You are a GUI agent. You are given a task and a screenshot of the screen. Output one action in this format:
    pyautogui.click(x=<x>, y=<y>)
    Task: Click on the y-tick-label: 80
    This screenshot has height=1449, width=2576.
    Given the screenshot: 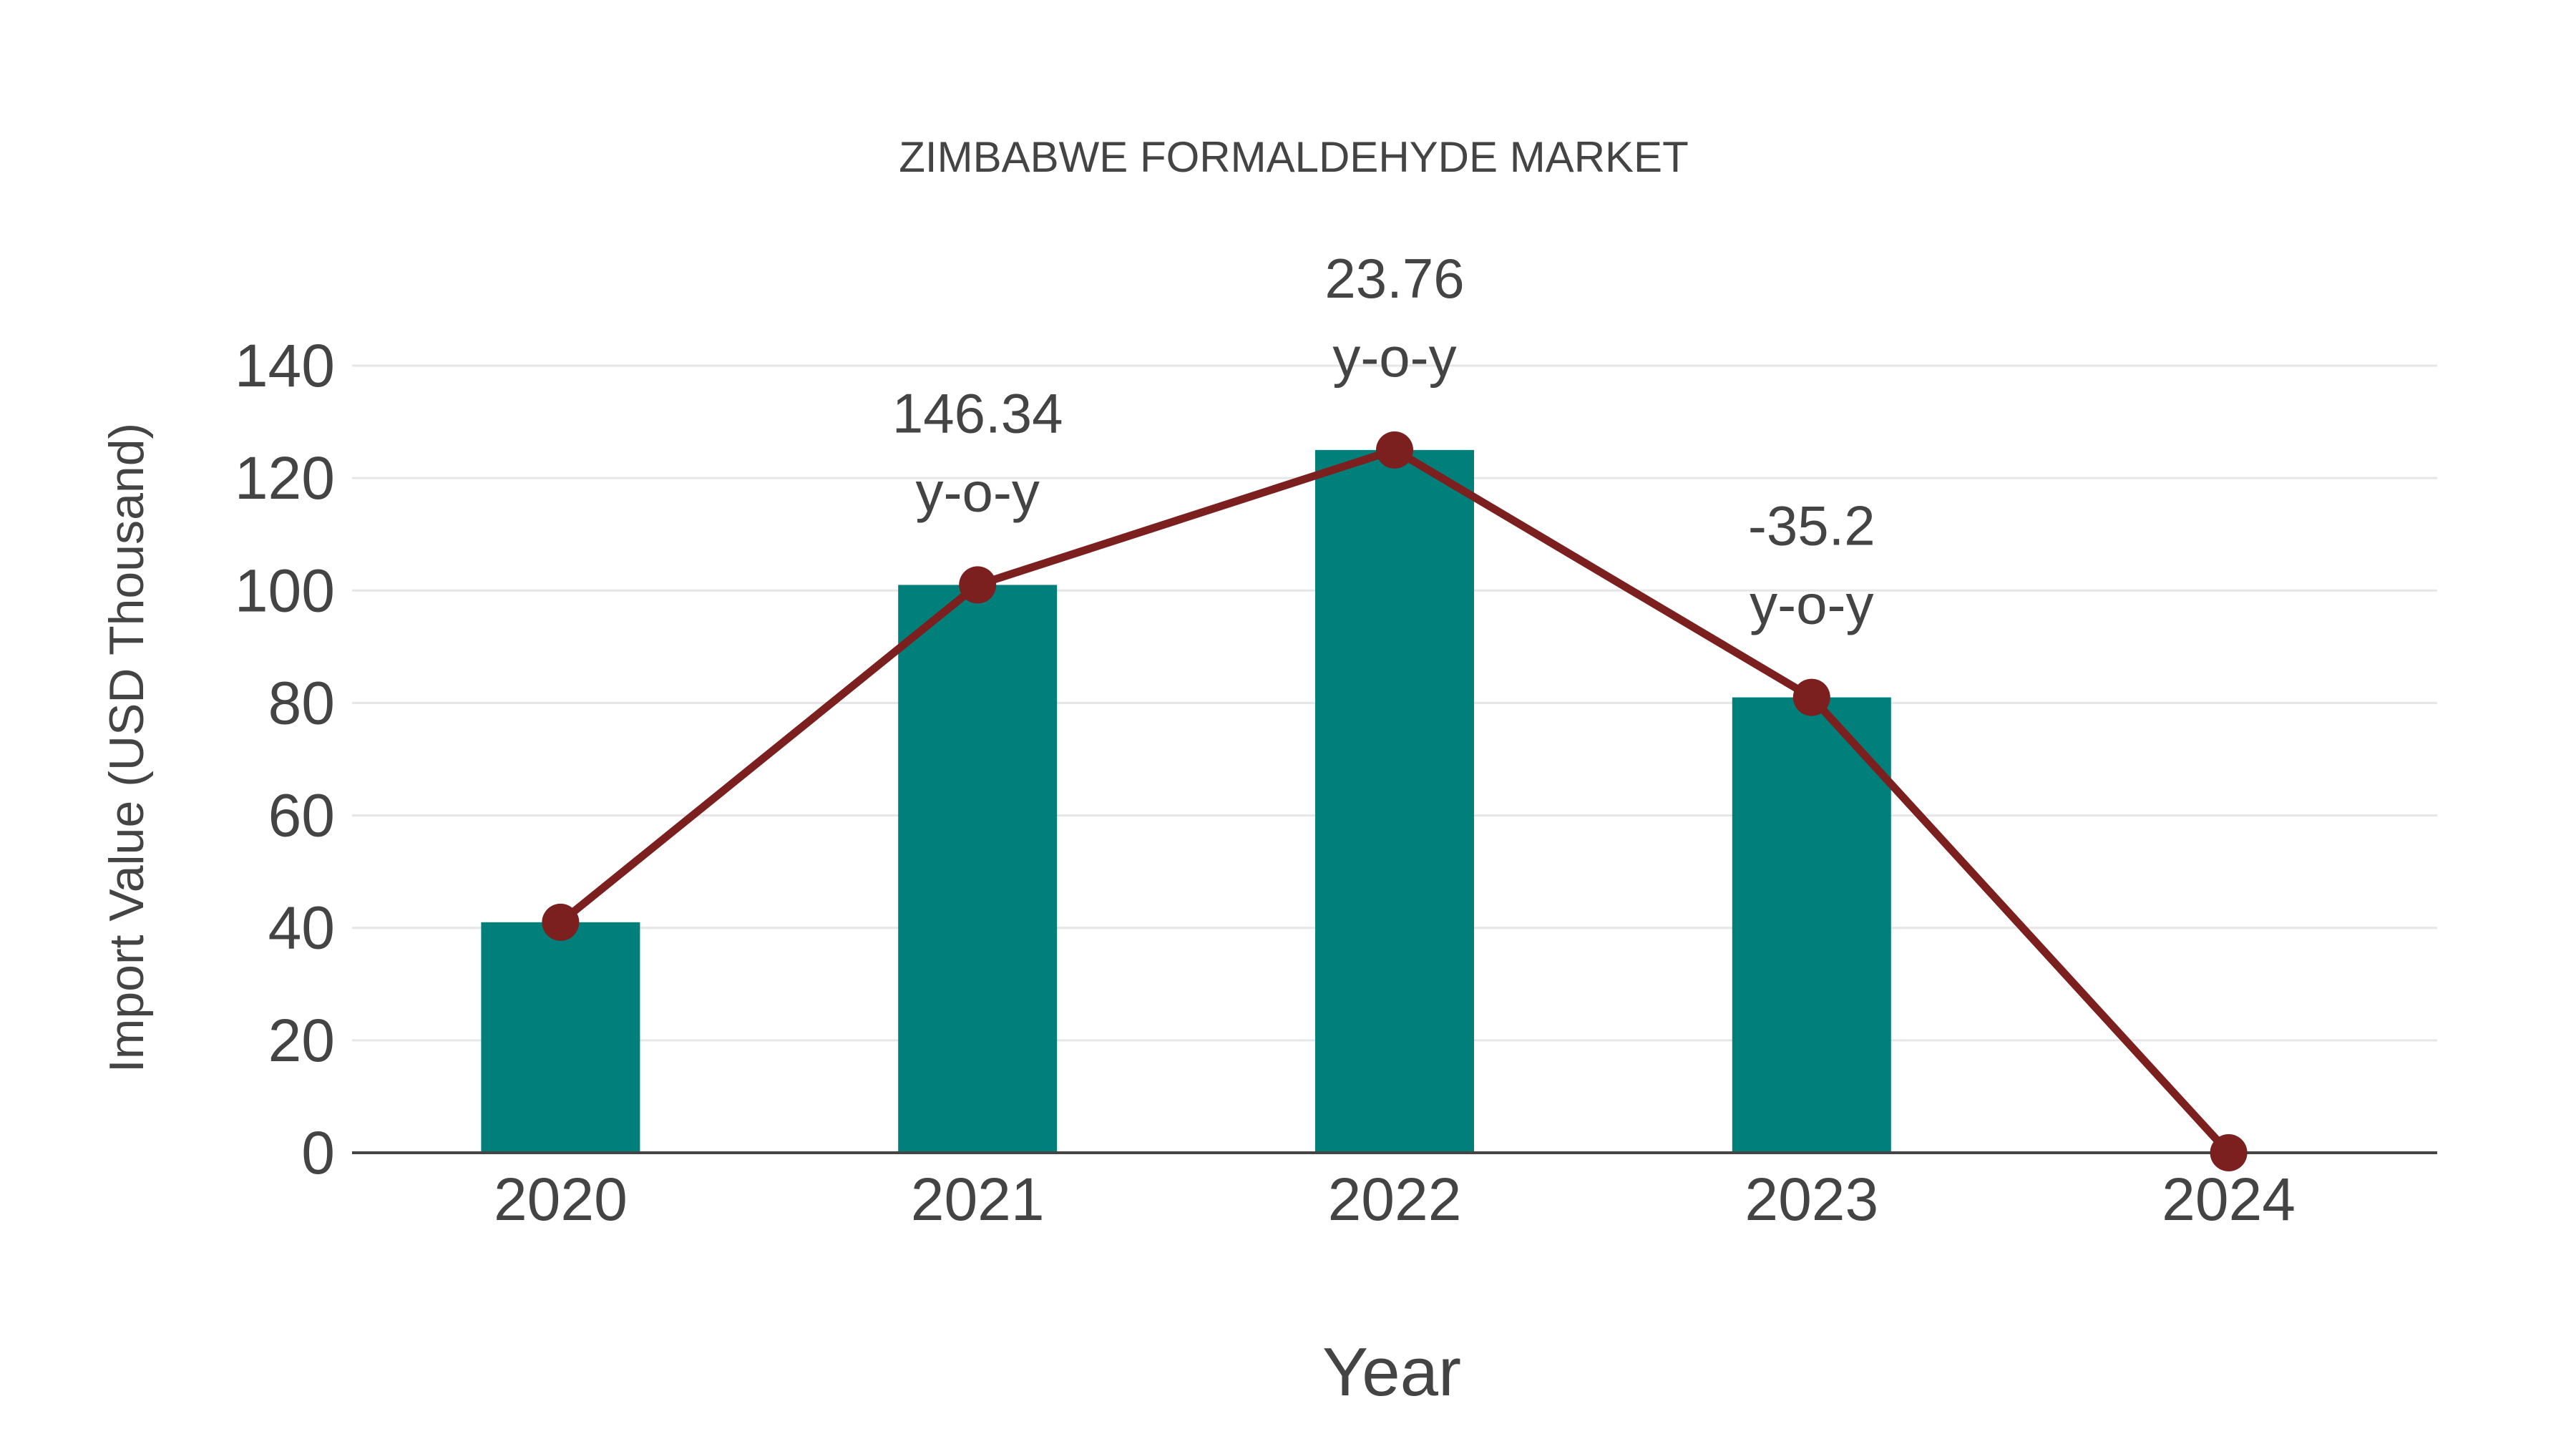 What is the action you would take?
    pyautogui.click(x=301, y=702)
    